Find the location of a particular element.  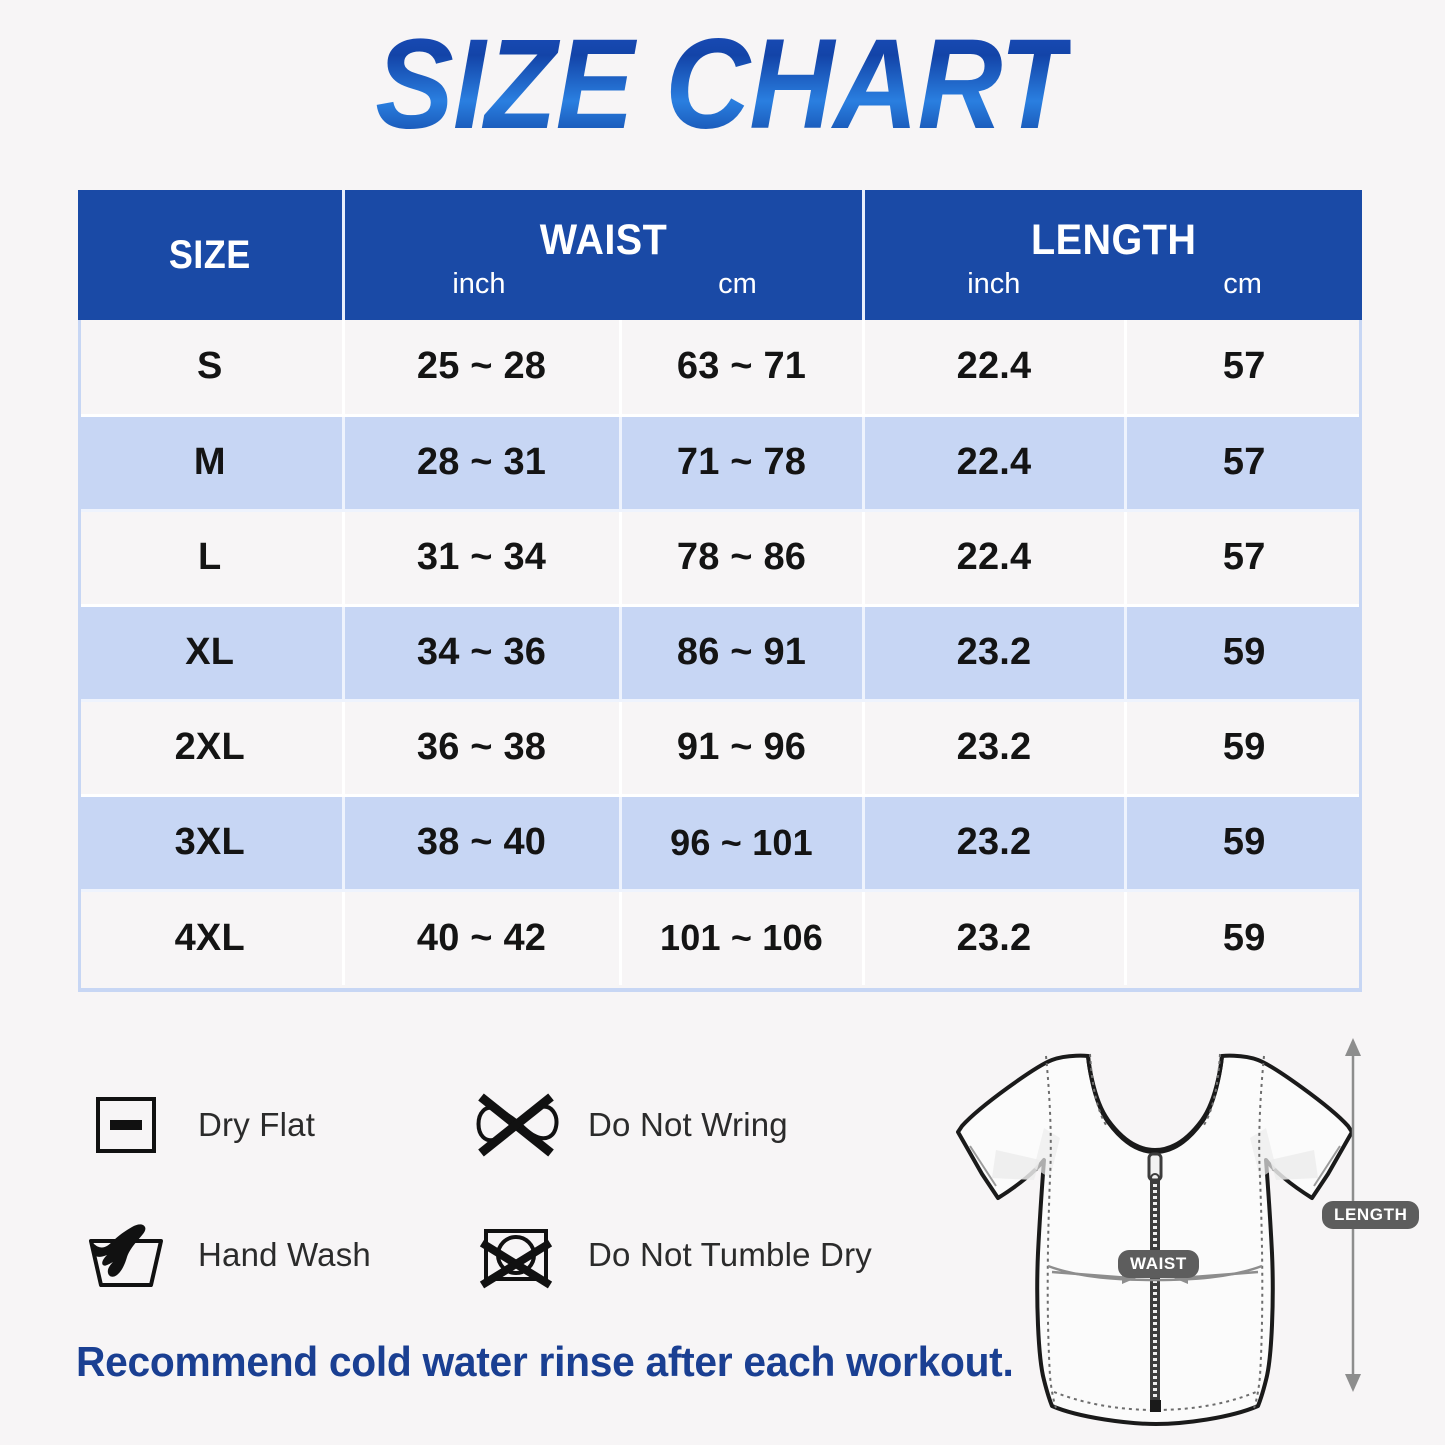

table-row: 4XL 40 ~ 42 101 ~ 106 23.2 59 is located at coordinates (720, 937).